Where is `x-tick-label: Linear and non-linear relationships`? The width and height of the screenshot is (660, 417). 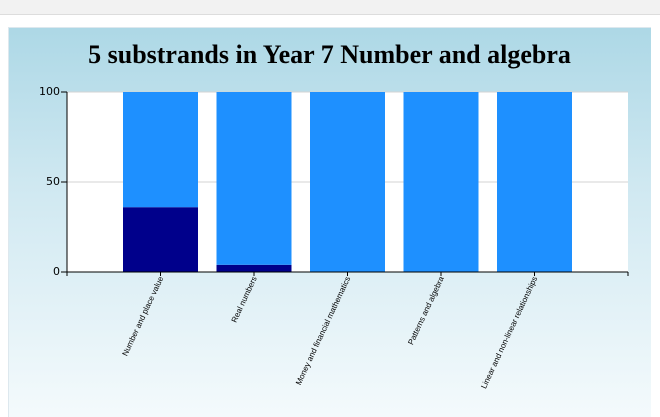
x-tick-label: Linear and non-linear relationships is located at coordinates (509, 332).